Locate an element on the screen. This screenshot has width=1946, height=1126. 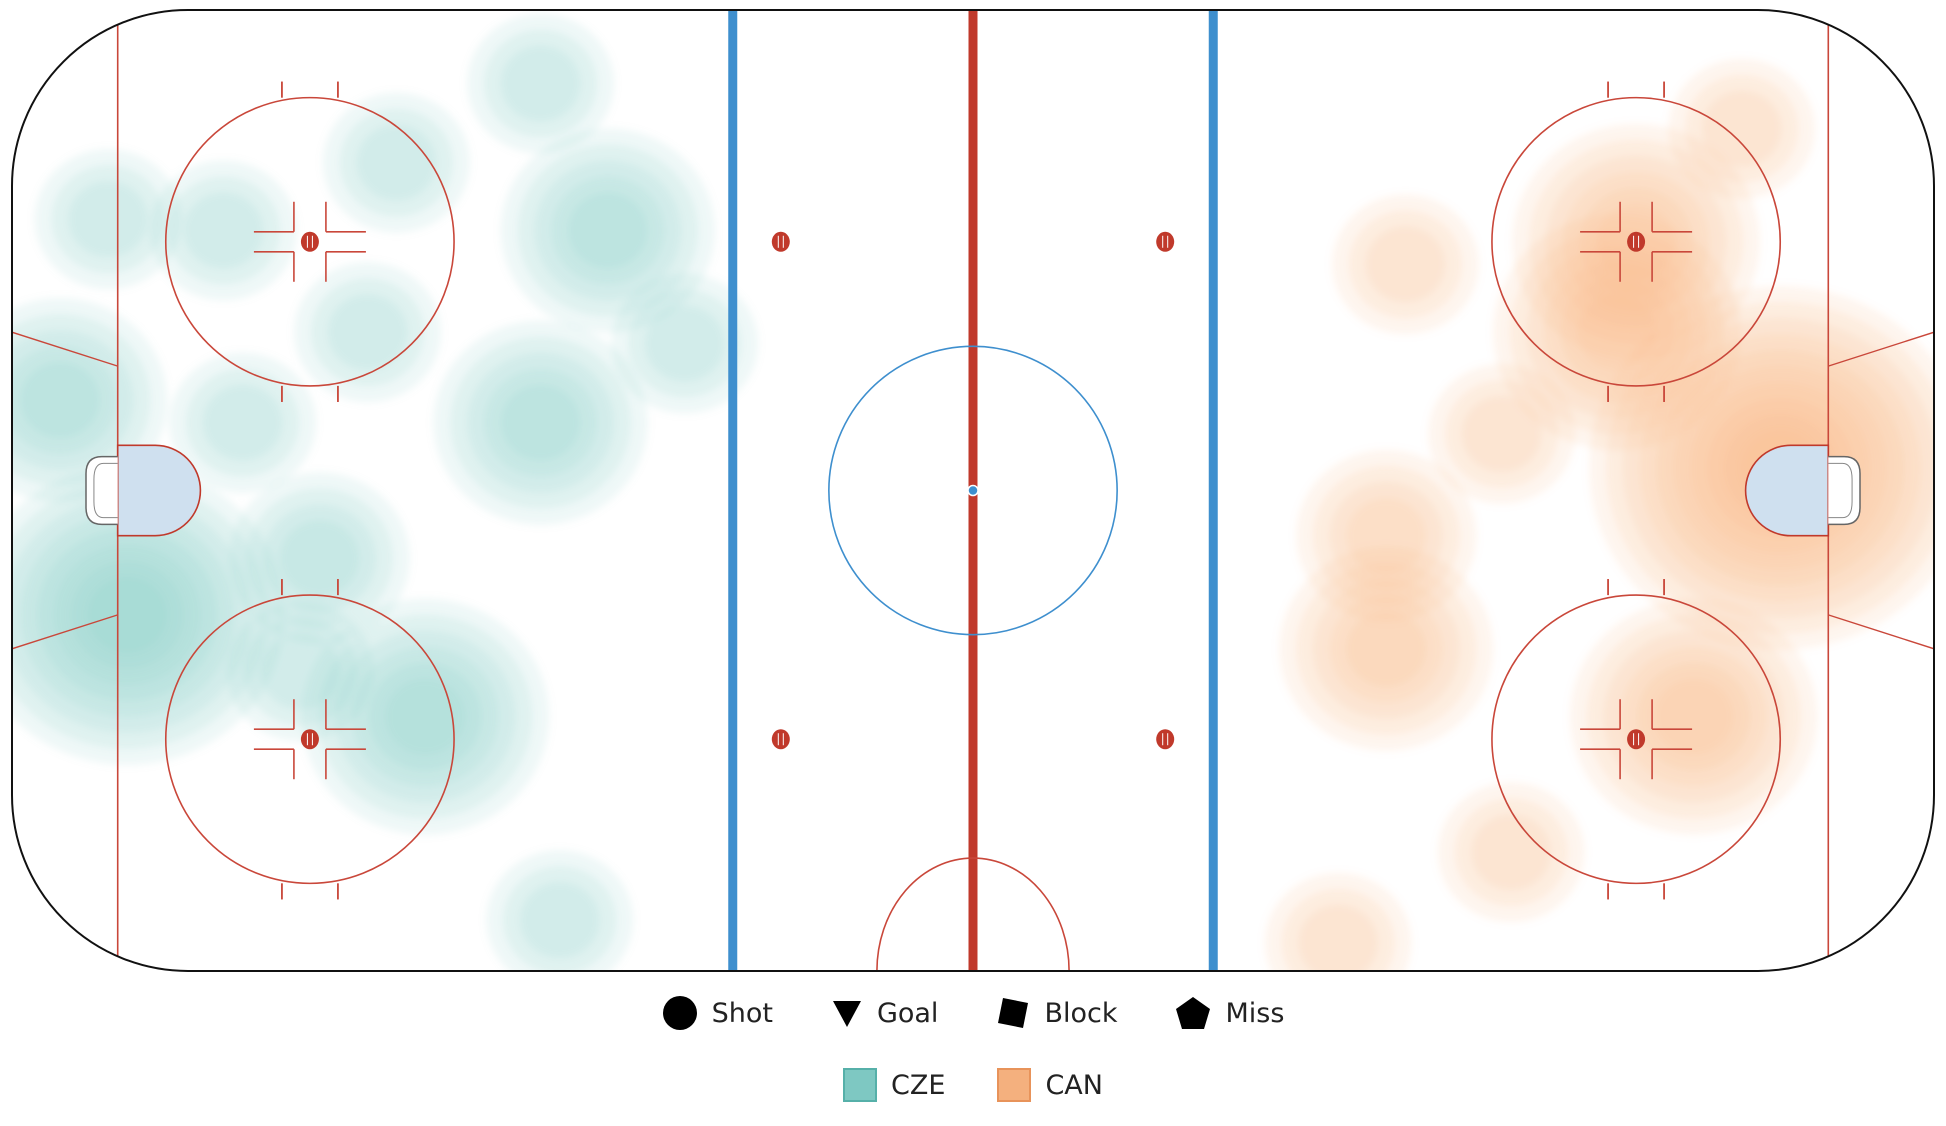
center-circle is located at coordinates (973, 490).